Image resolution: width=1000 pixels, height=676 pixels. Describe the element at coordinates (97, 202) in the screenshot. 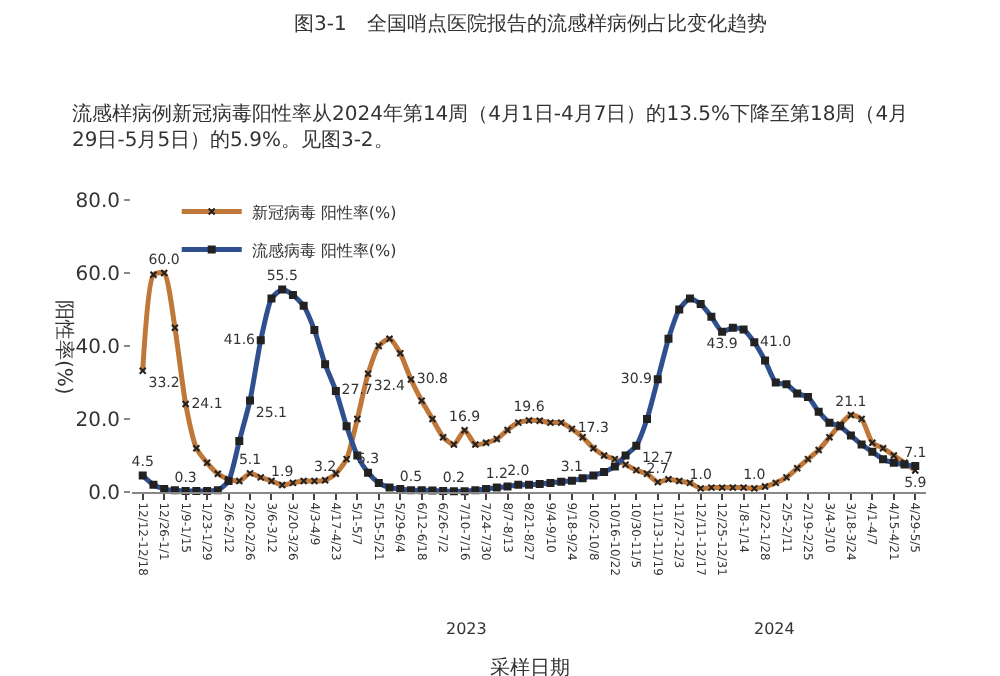

I see `y-tick-label: 80.0` at that location.